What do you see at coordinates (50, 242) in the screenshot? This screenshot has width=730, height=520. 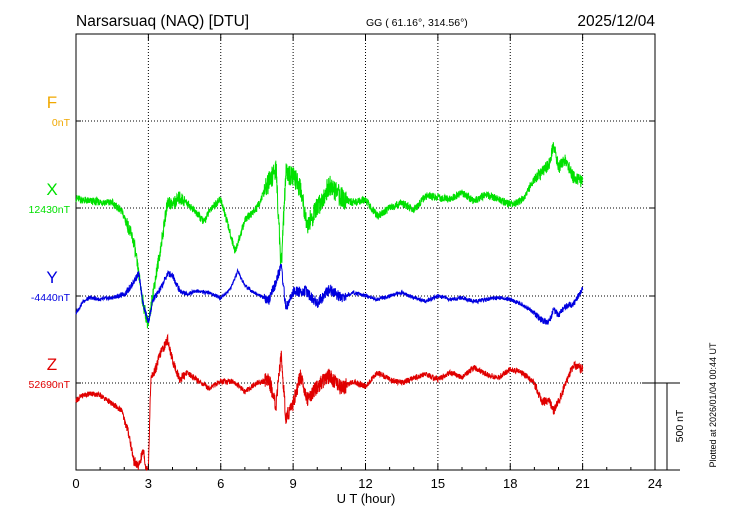 I see `channel-labels: F 0nT X 12430nT Y -4440nT Z 52690nT` at bounding box center [50, 242].